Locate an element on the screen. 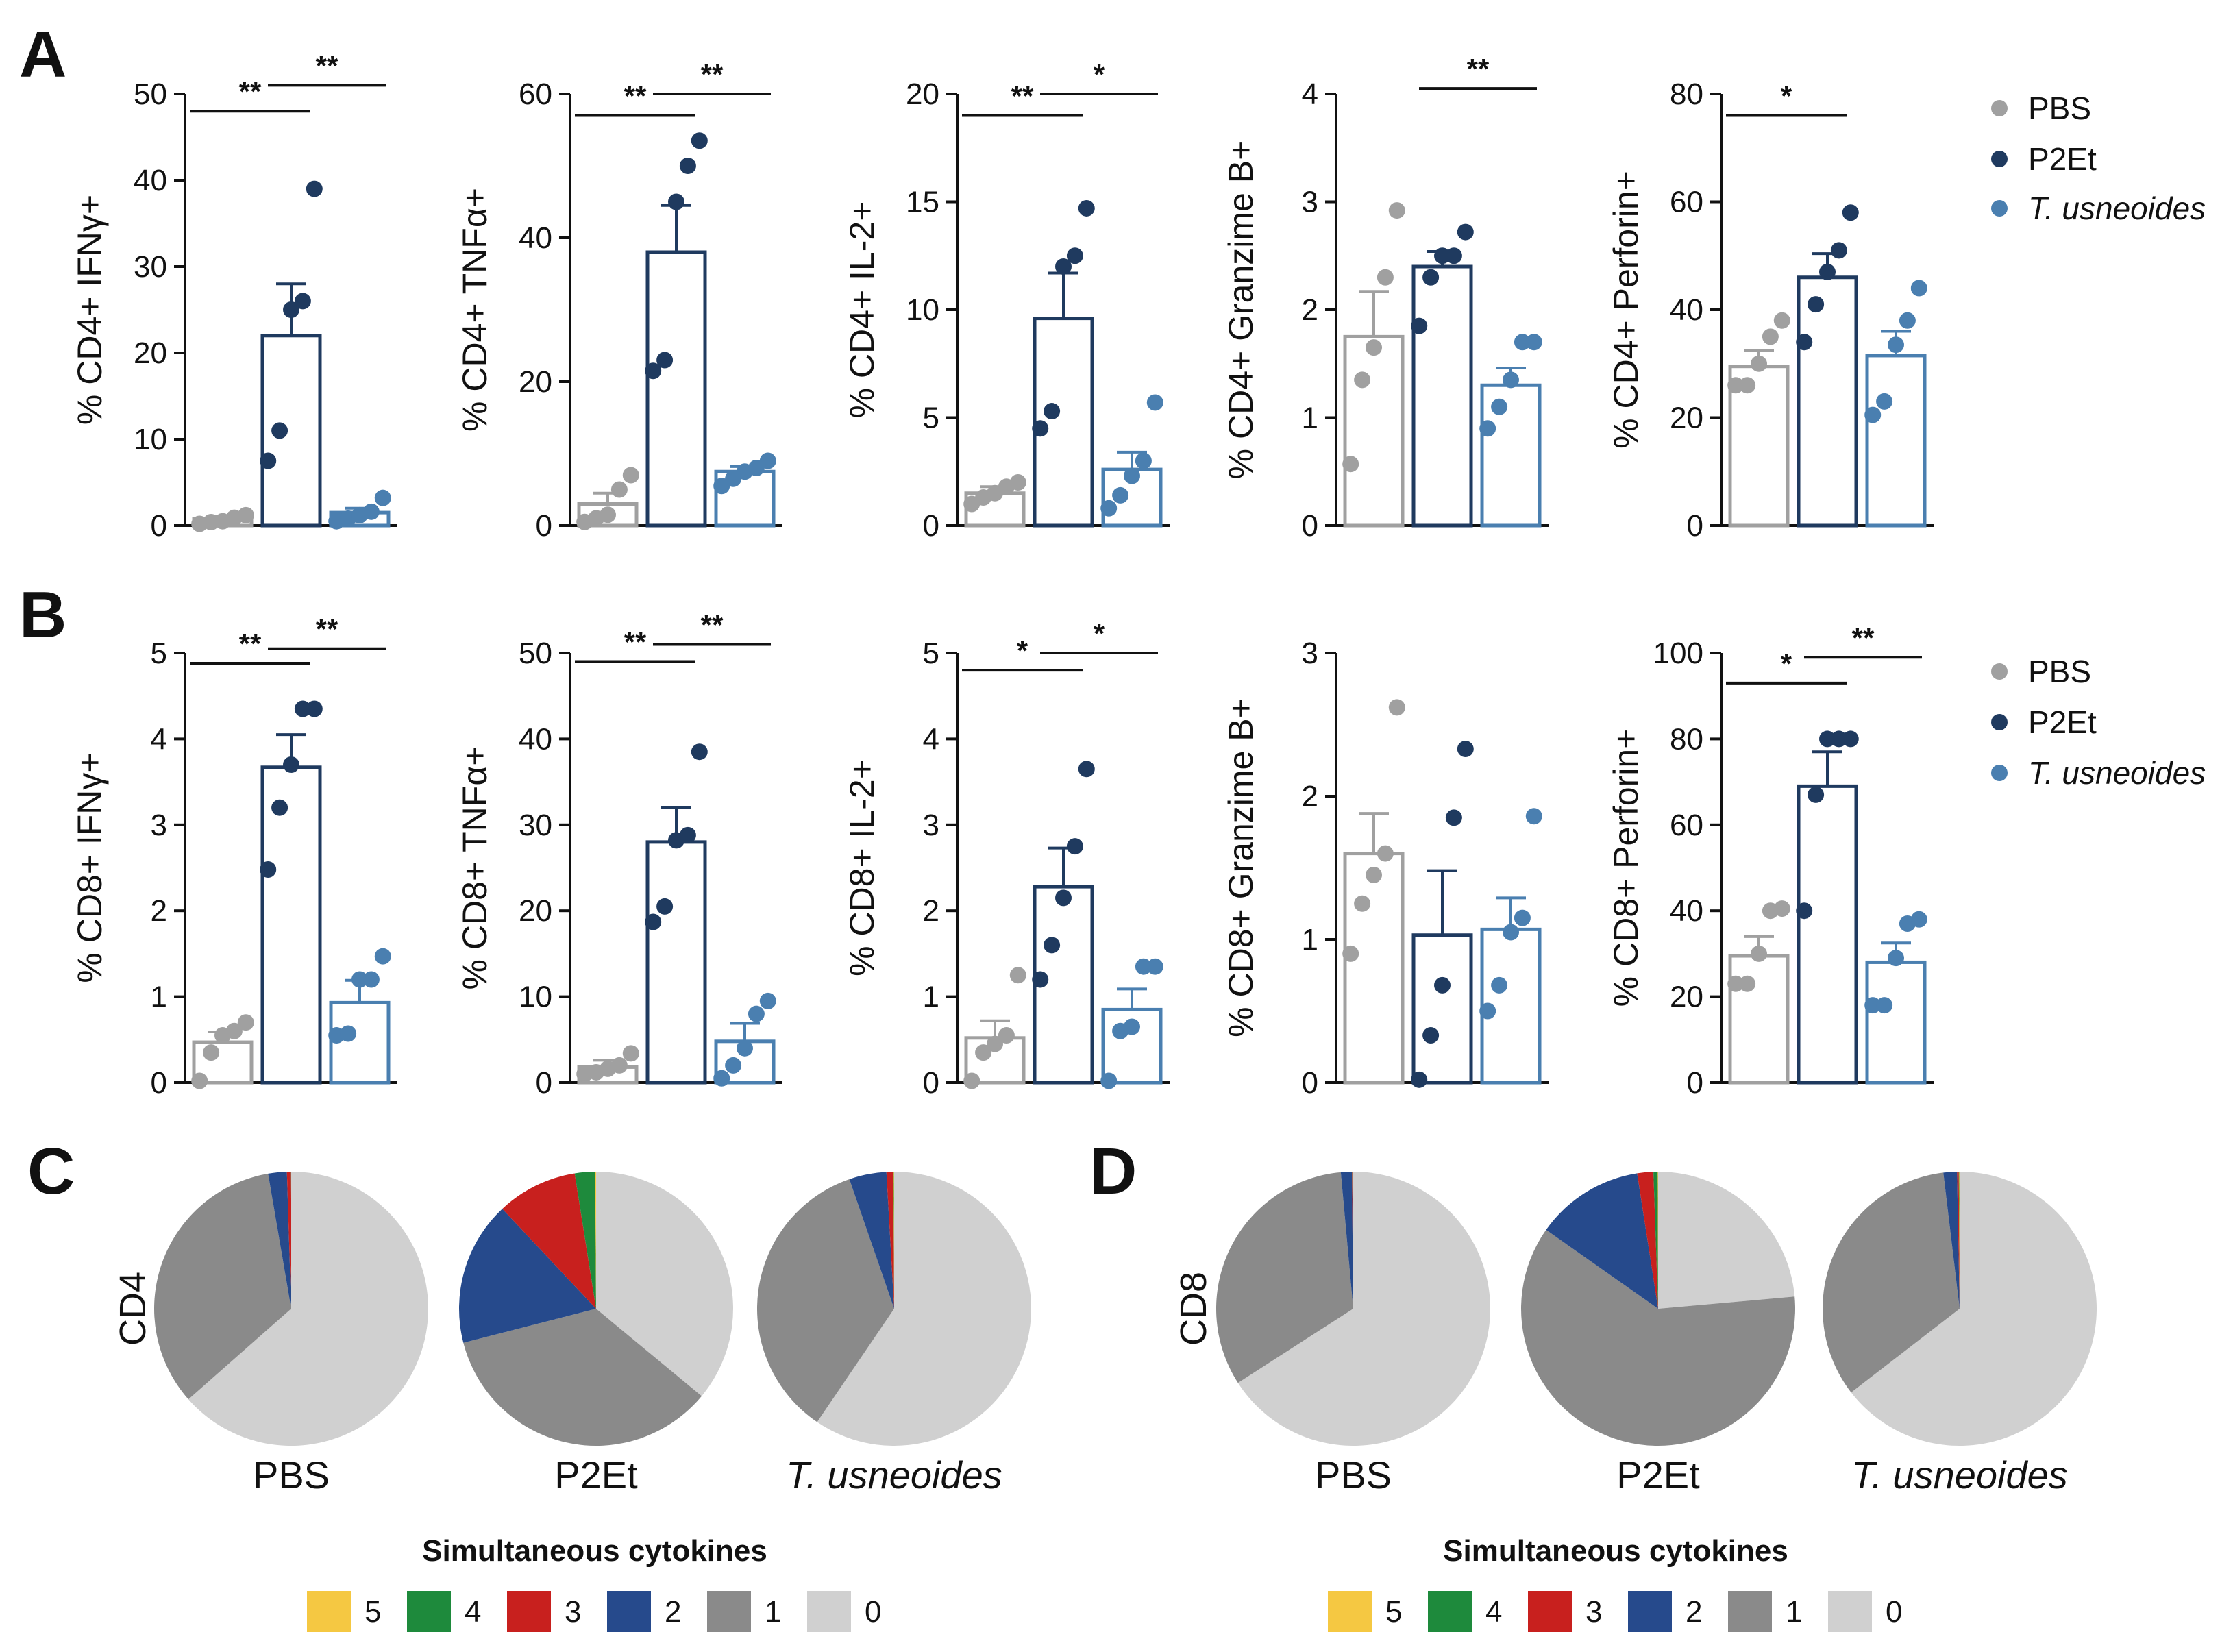 This screenshot has height=1652, width=2233. panel-letter-a: A is located at coordinates (42, 54).